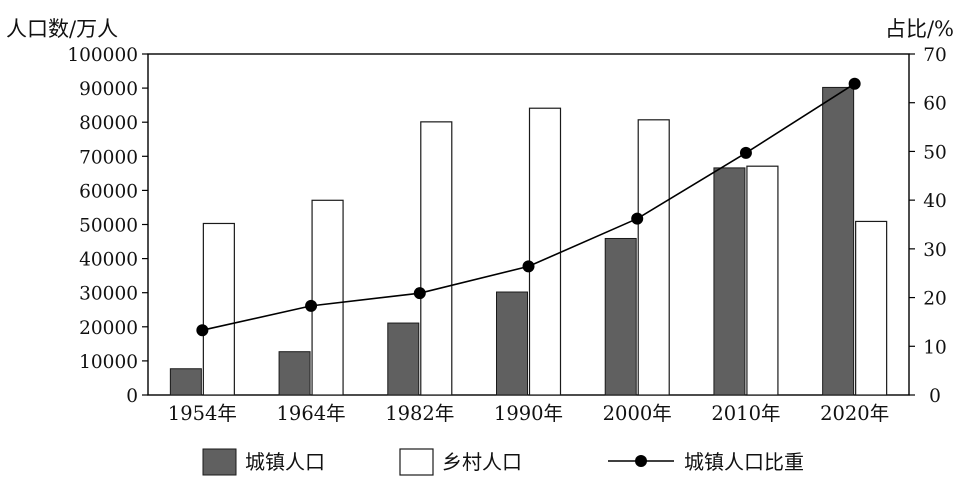 The image size is (960, 496). What do you see at coordinates (482, 462) in the screenshot?
I see `legend-label-rural: 乡村人口` at bounding box center [482, 462].